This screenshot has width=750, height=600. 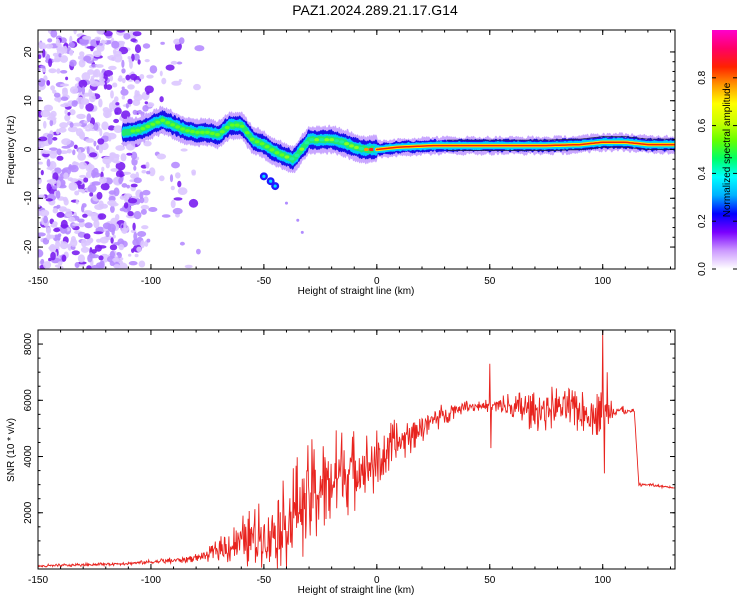 I want to click on y-tick-label: 4000, so click(x=28, y=456).